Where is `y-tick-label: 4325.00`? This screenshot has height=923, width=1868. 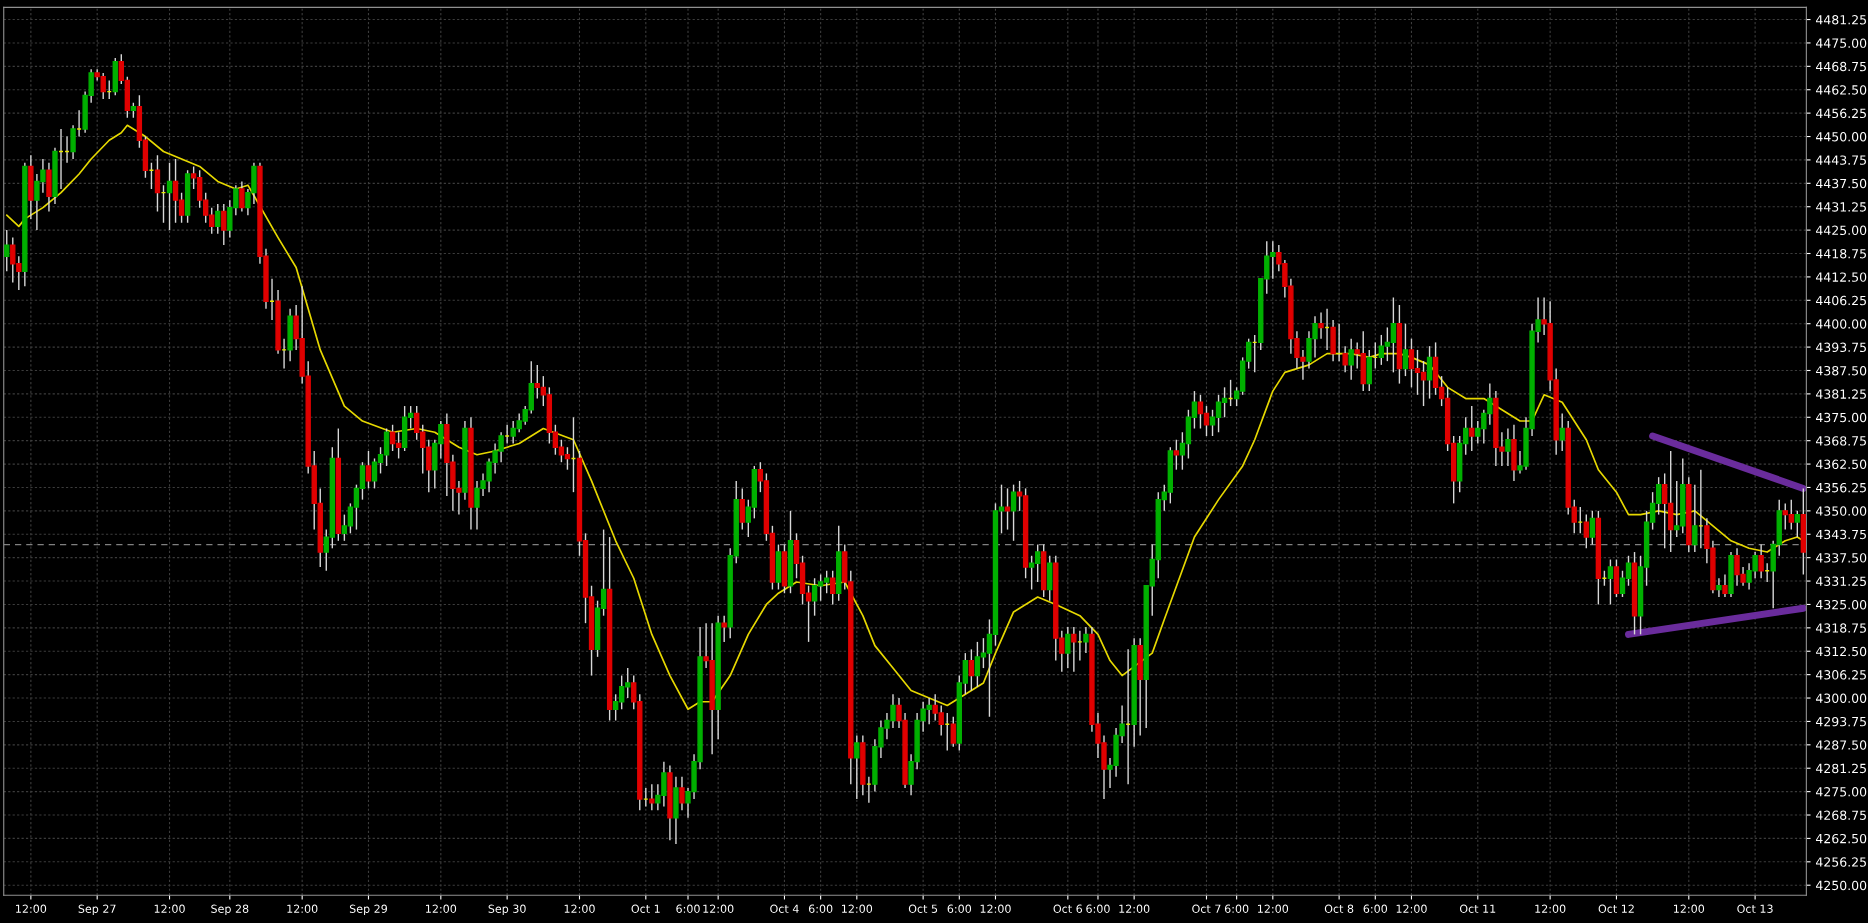
y-tick-label: 4325.00 is located at coordinates (1841, 604).